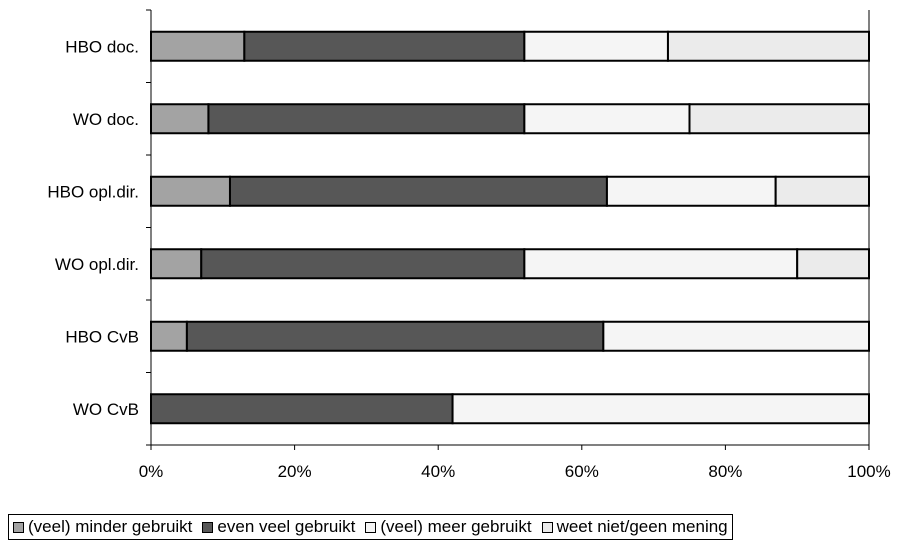 The width and height of the screenshot is (916, 544). I want to click on legend-item-even-veel: even veel gebruikt, so click(278, 527).